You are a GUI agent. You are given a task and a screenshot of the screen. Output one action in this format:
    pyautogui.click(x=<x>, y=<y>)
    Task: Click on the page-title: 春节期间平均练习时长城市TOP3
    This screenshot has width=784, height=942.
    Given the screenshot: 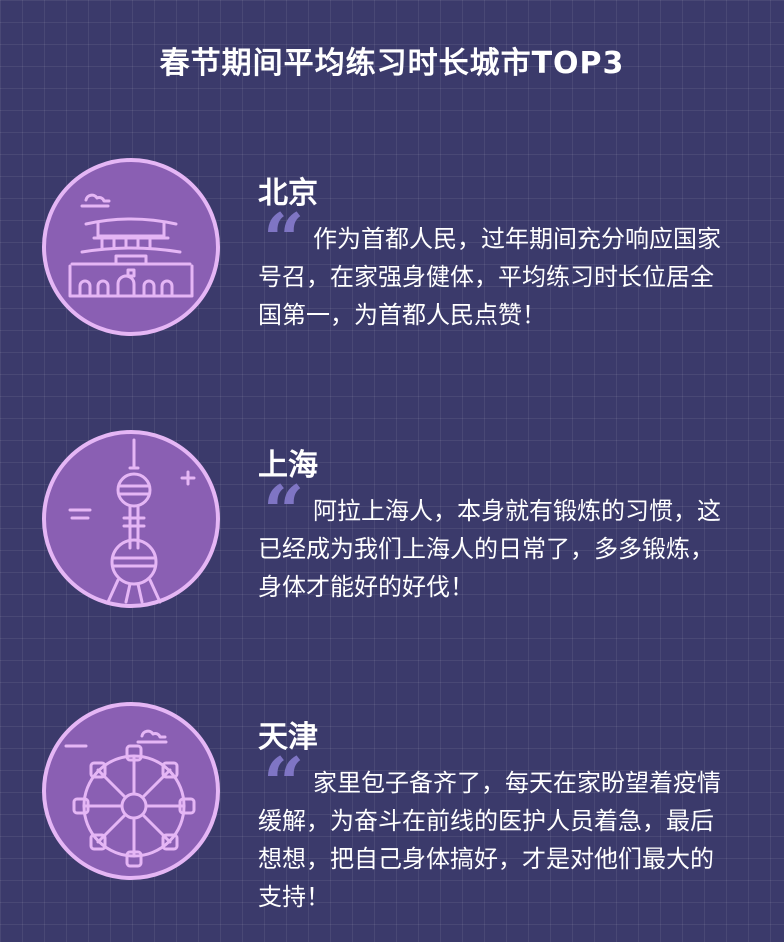 What is the action you would take?
    pyautogui.click(x=392, y=63)
    